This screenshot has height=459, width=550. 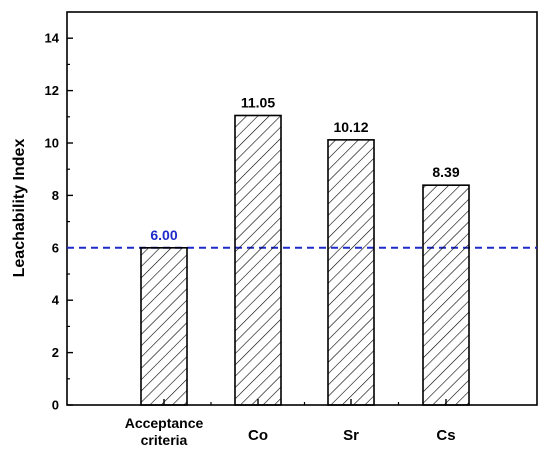 I want to click on x-category-label: criteria, so click(x=164, y=440).